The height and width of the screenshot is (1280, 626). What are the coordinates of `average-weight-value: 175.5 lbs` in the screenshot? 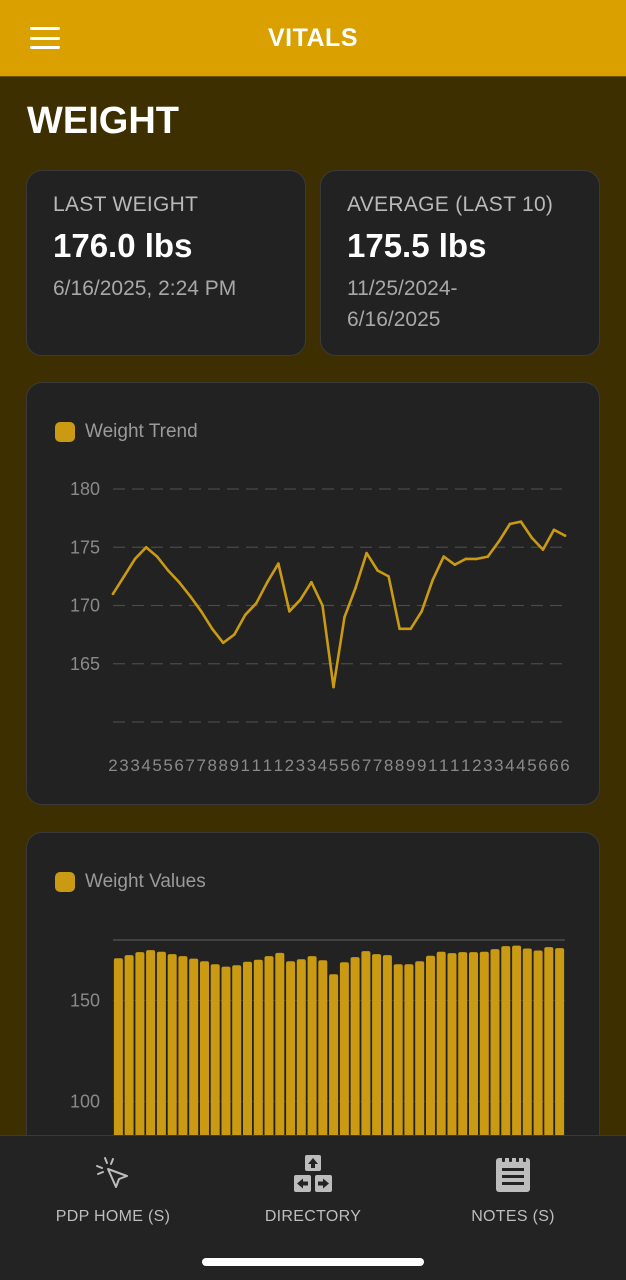 It's located at (417, 245).